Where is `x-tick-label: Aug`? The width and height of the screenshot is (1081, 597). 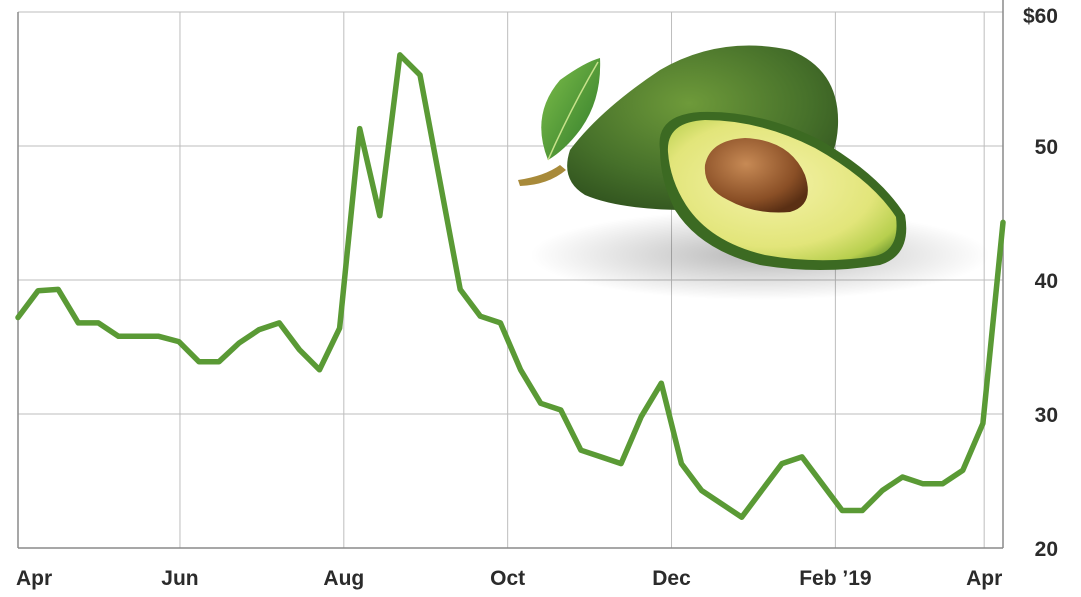 x-tick-label: Aug is located at coordinates (343, 578).